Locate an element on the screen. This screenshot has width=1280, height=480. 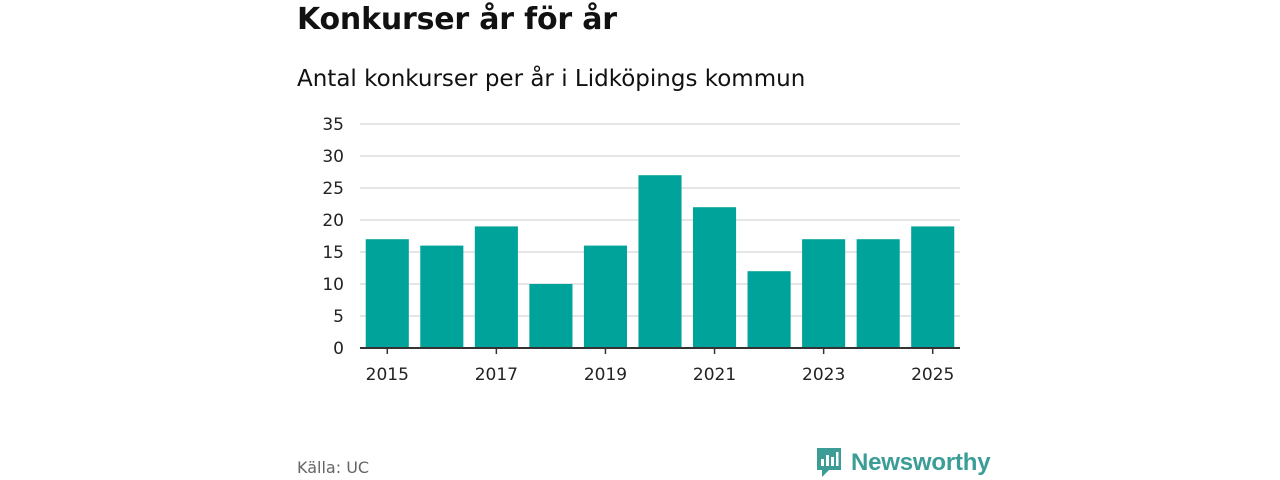
x-tick-label: 2019 is located at coordinates (605, 375).